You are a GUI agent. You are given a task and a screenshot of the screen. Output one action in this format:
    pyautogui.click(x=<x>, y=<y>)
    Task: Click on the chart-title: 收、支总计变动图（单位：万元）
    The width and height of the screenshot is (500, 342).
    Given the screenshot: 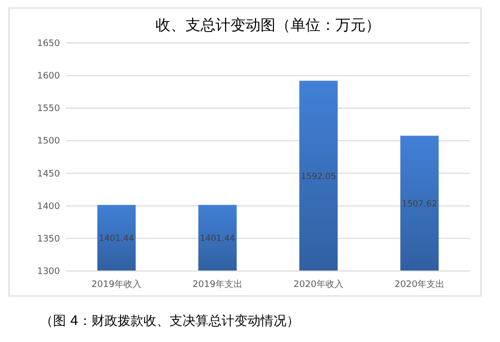 What is the action you would take?
    pyautogui.click(x=268, y=25)
    